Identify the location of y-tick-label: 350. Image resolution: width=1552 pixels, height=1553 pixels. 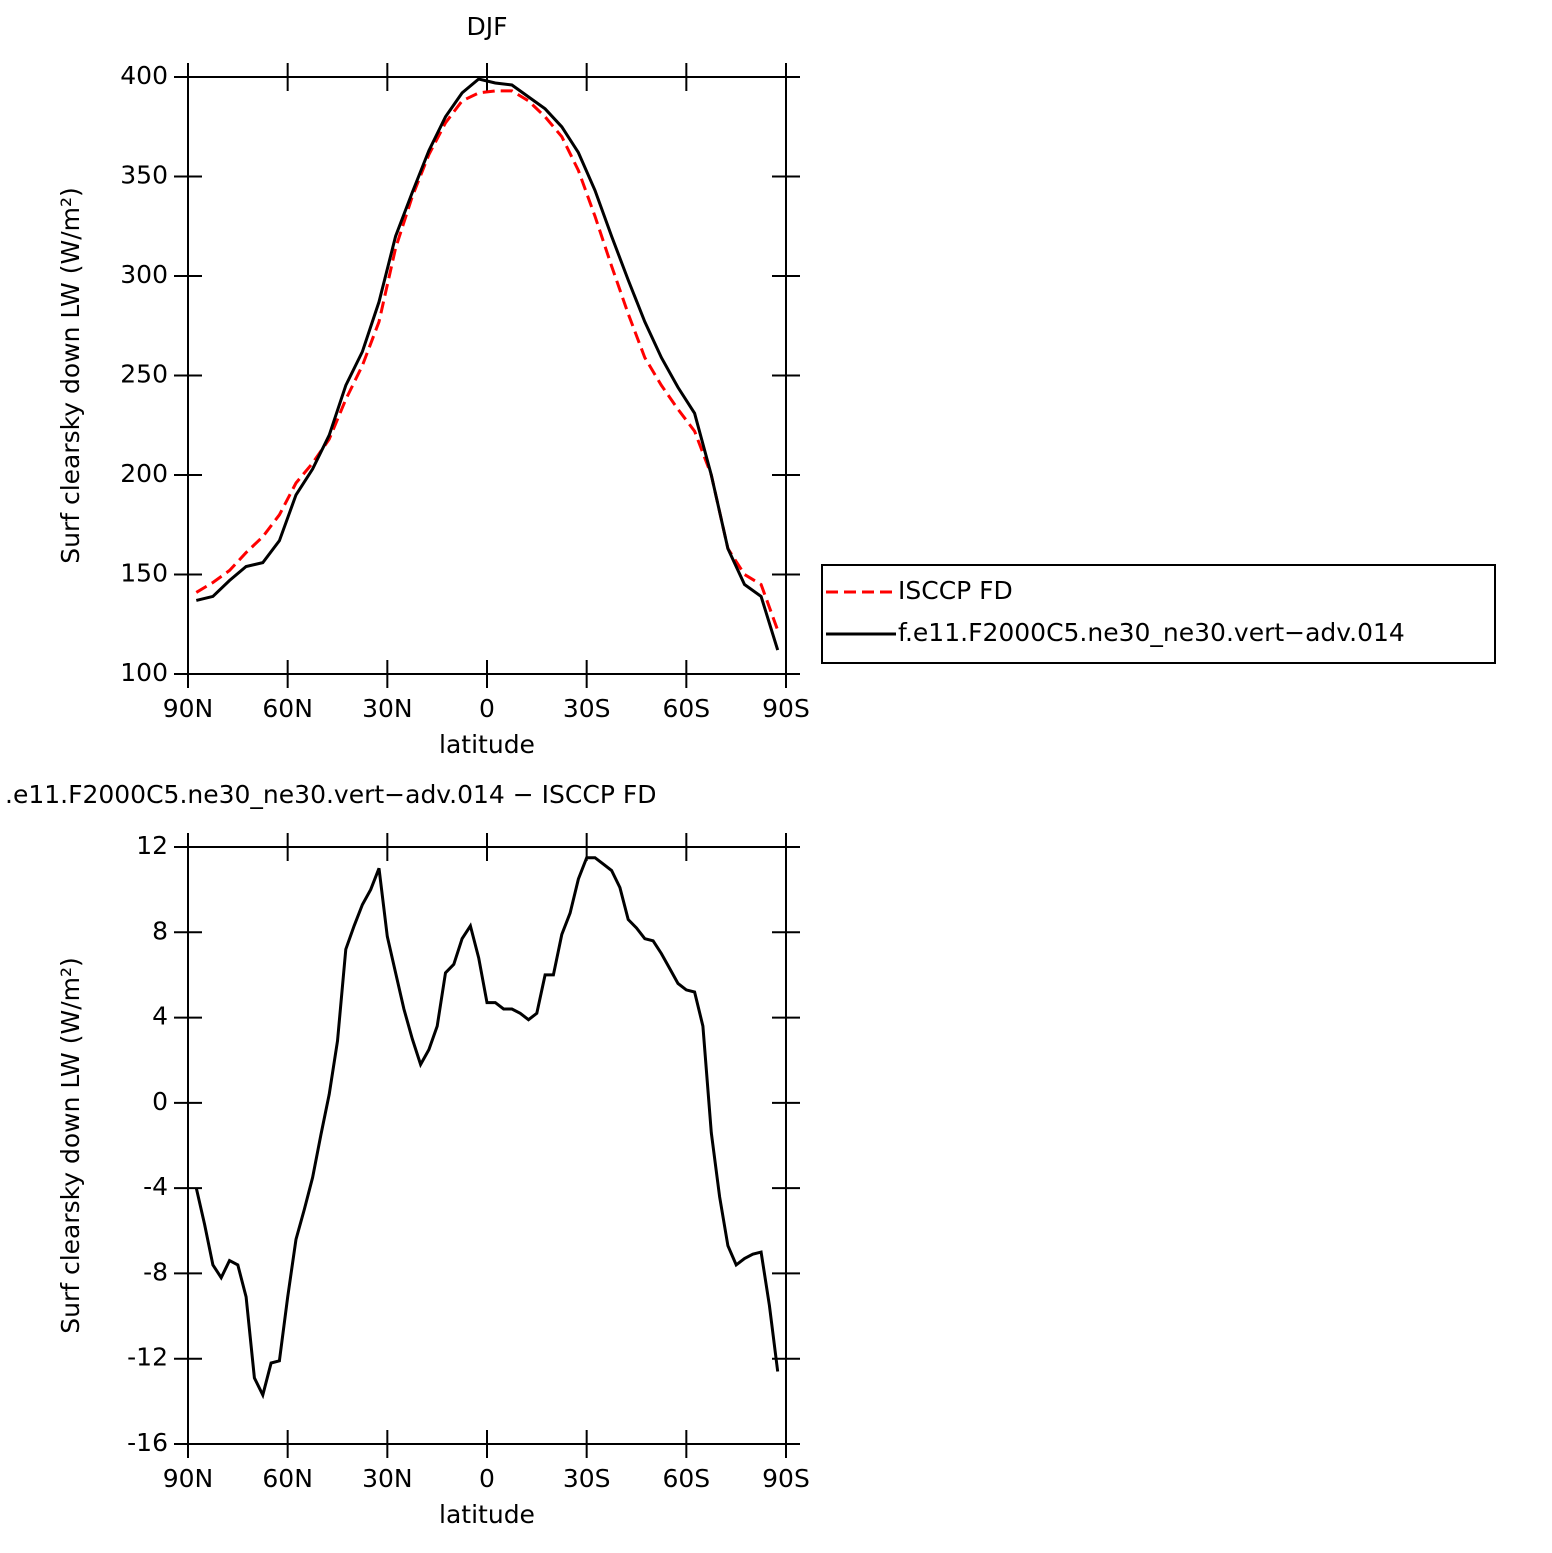
(144, 175).